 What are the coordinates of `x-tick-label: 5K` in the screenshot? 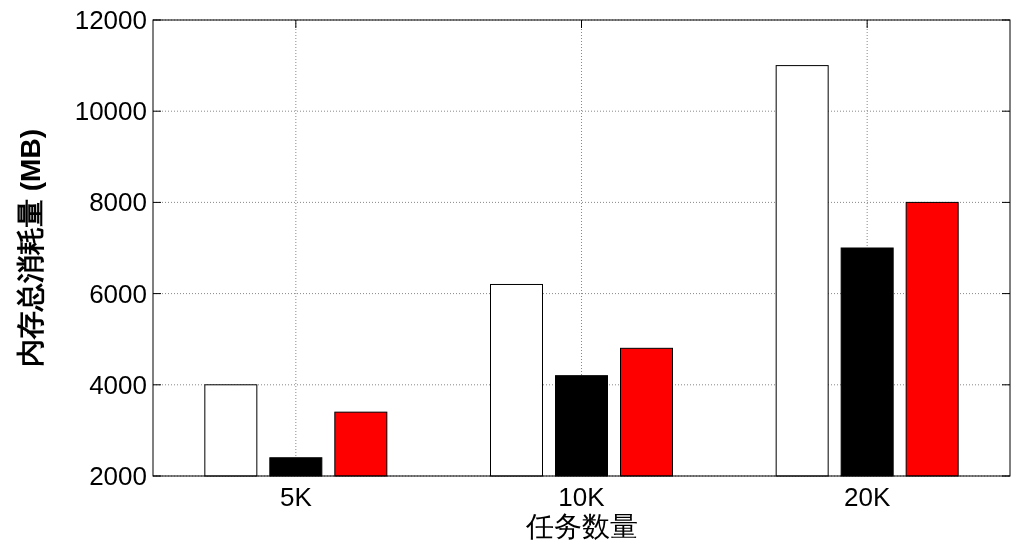 It's located at (296, 497).